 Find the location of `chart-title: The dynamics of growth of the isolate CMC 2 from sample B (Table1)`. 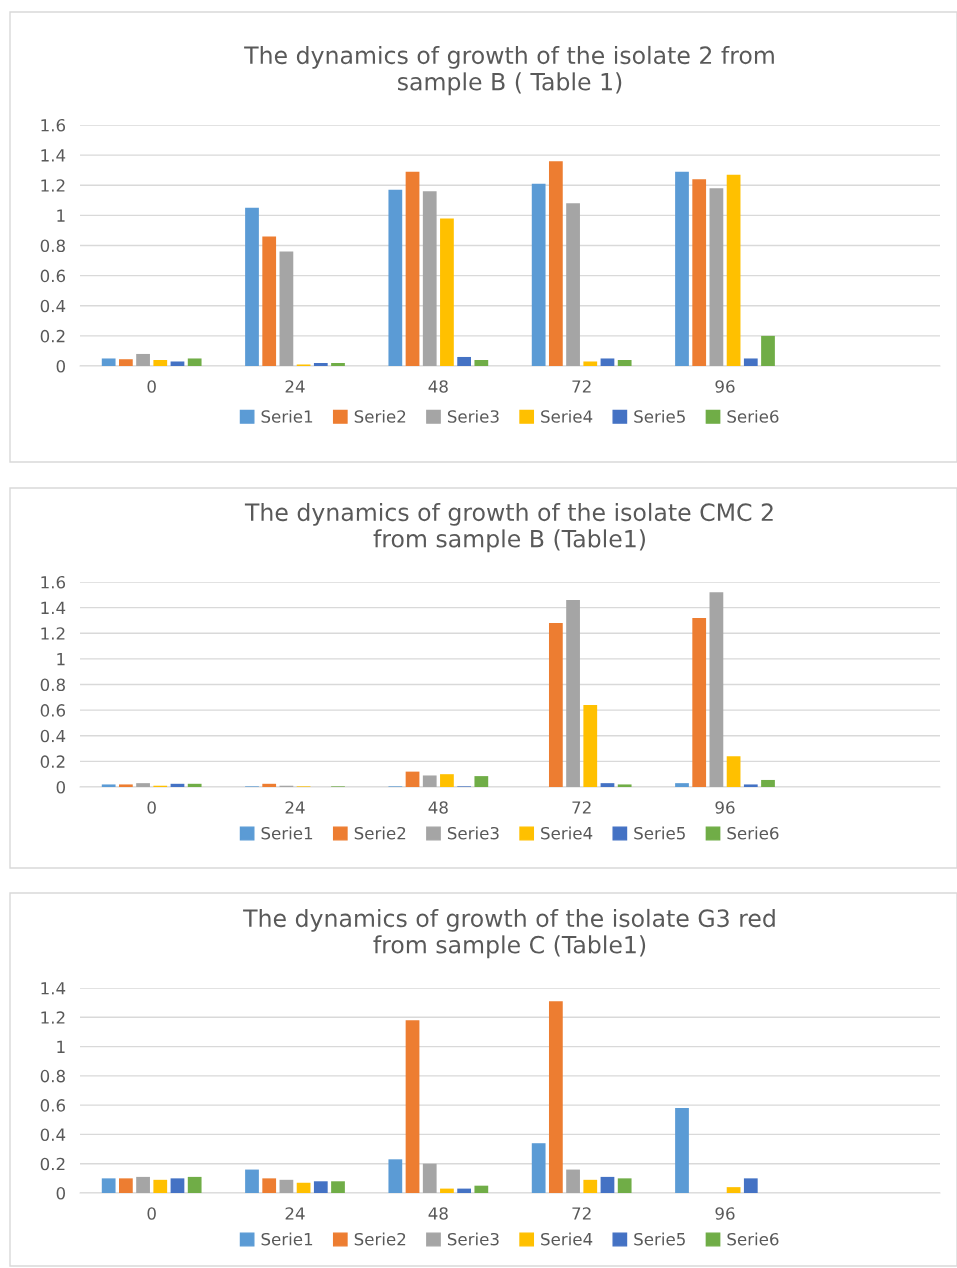

chart-title: The dynamics of growth of the isolate CMC 2 from sample B (Table1) is located at coordinates (508, 527).